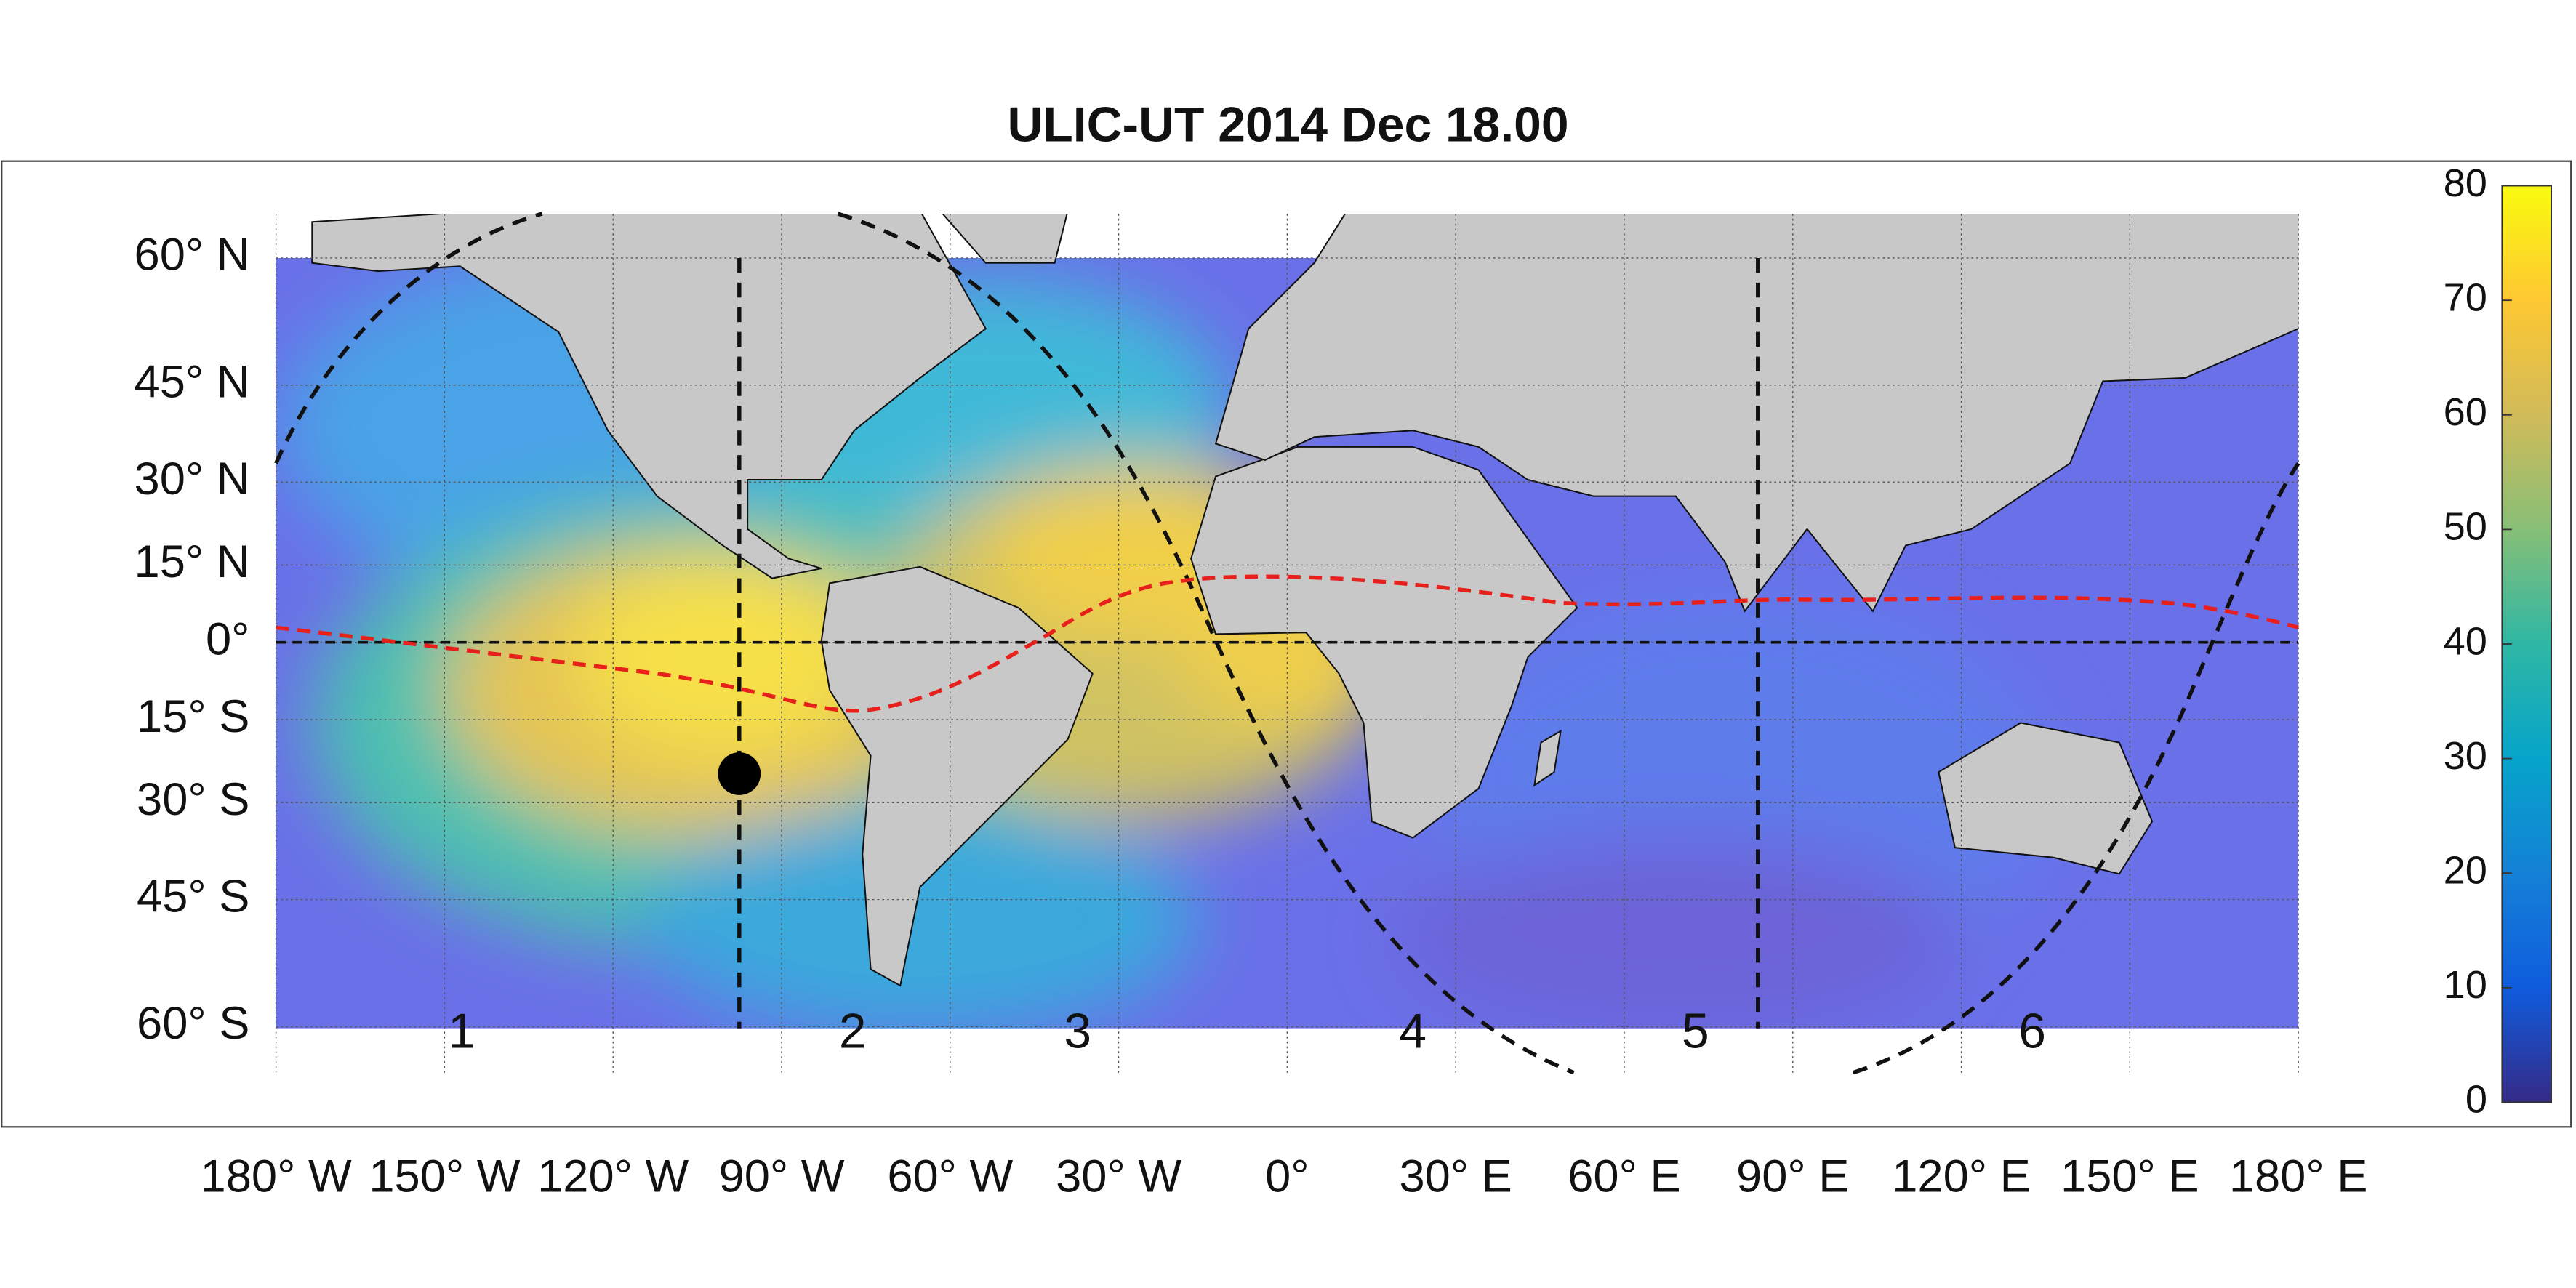 This screenshot has width=2576, height=1288. Describe the element at coordinates (192, 561) in the screenshot. I see `lat-tick-label: 15° N` at that location.